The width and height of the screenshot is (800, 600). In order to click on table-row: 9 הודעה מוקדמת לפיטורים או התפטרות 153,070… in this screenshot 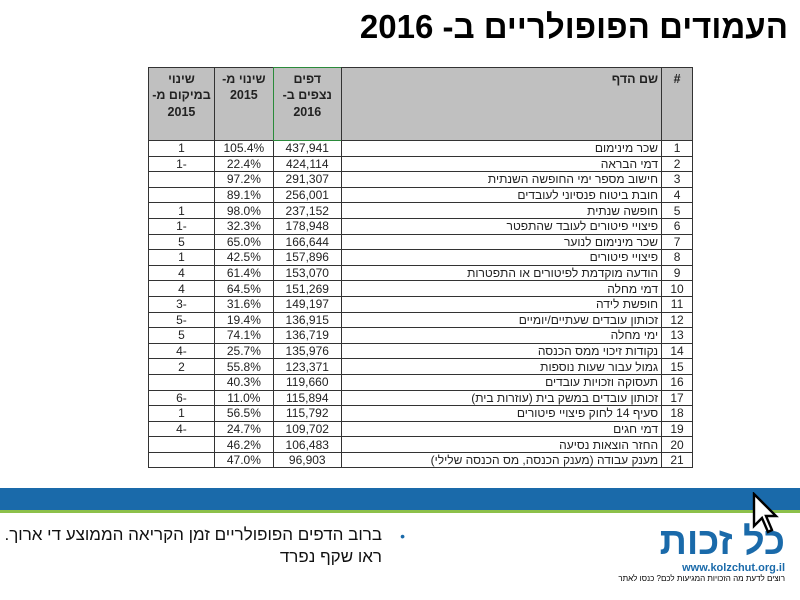, I will do `click(420, 273)`.